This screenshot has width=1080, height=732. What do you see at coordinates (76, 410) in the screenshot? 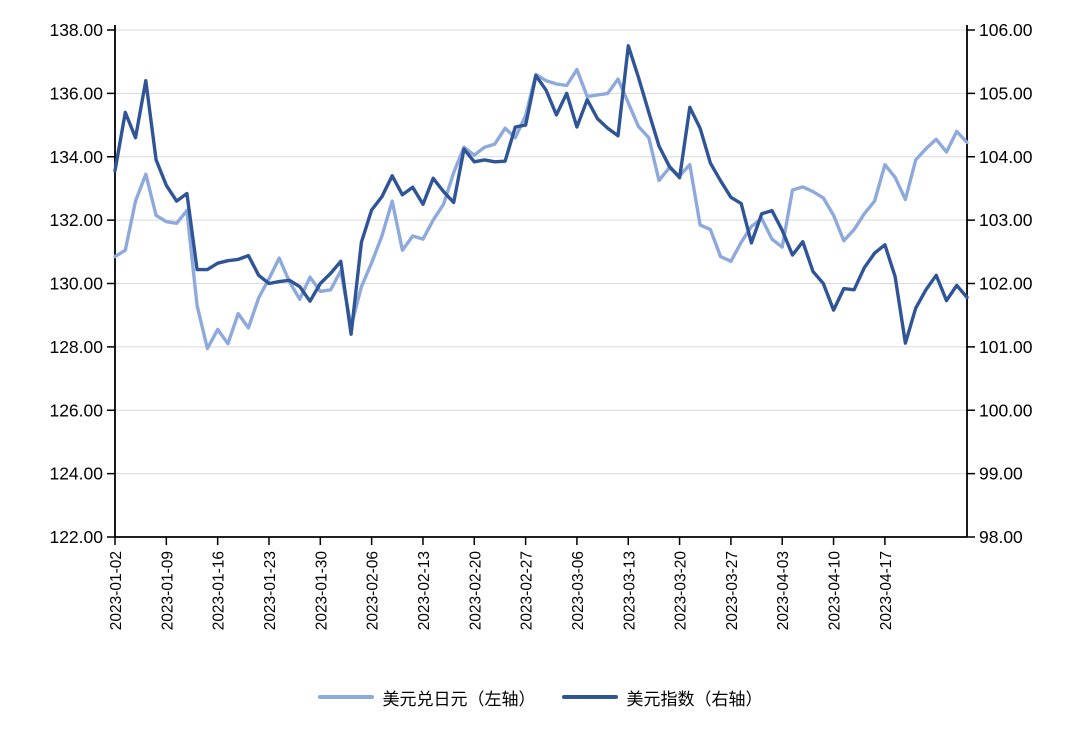
I see `svg-text: 126.00` at bounding box center [76, 410].